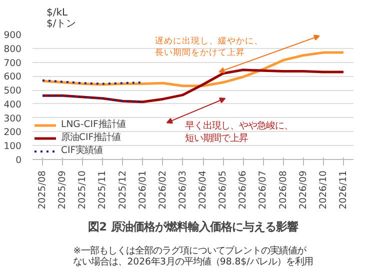 This screenshot has width=365, height=272. What do you see at coordinates (91, 137) in the screenshot?
I see `legend-label: 原油CIF推計値` at bounding box center [91, 137].